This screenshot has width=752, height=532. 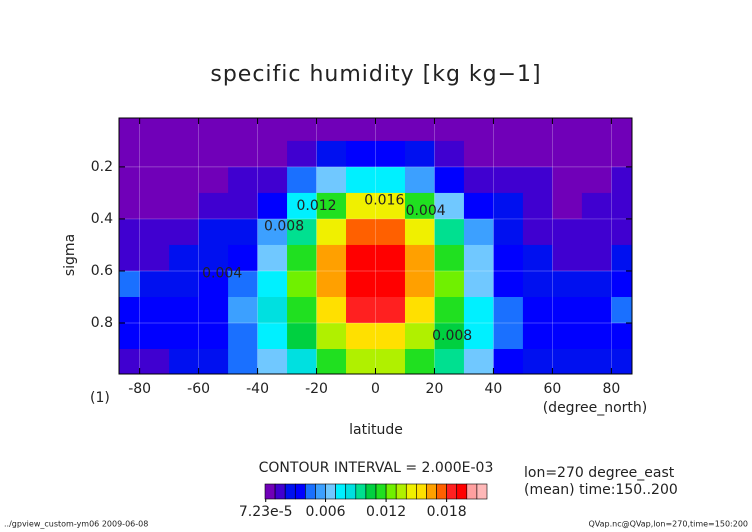 What do you see at coordinates (494, 389) in the screenshot?
I see `x-tick-label: 40` at bounding box center [494, 389].